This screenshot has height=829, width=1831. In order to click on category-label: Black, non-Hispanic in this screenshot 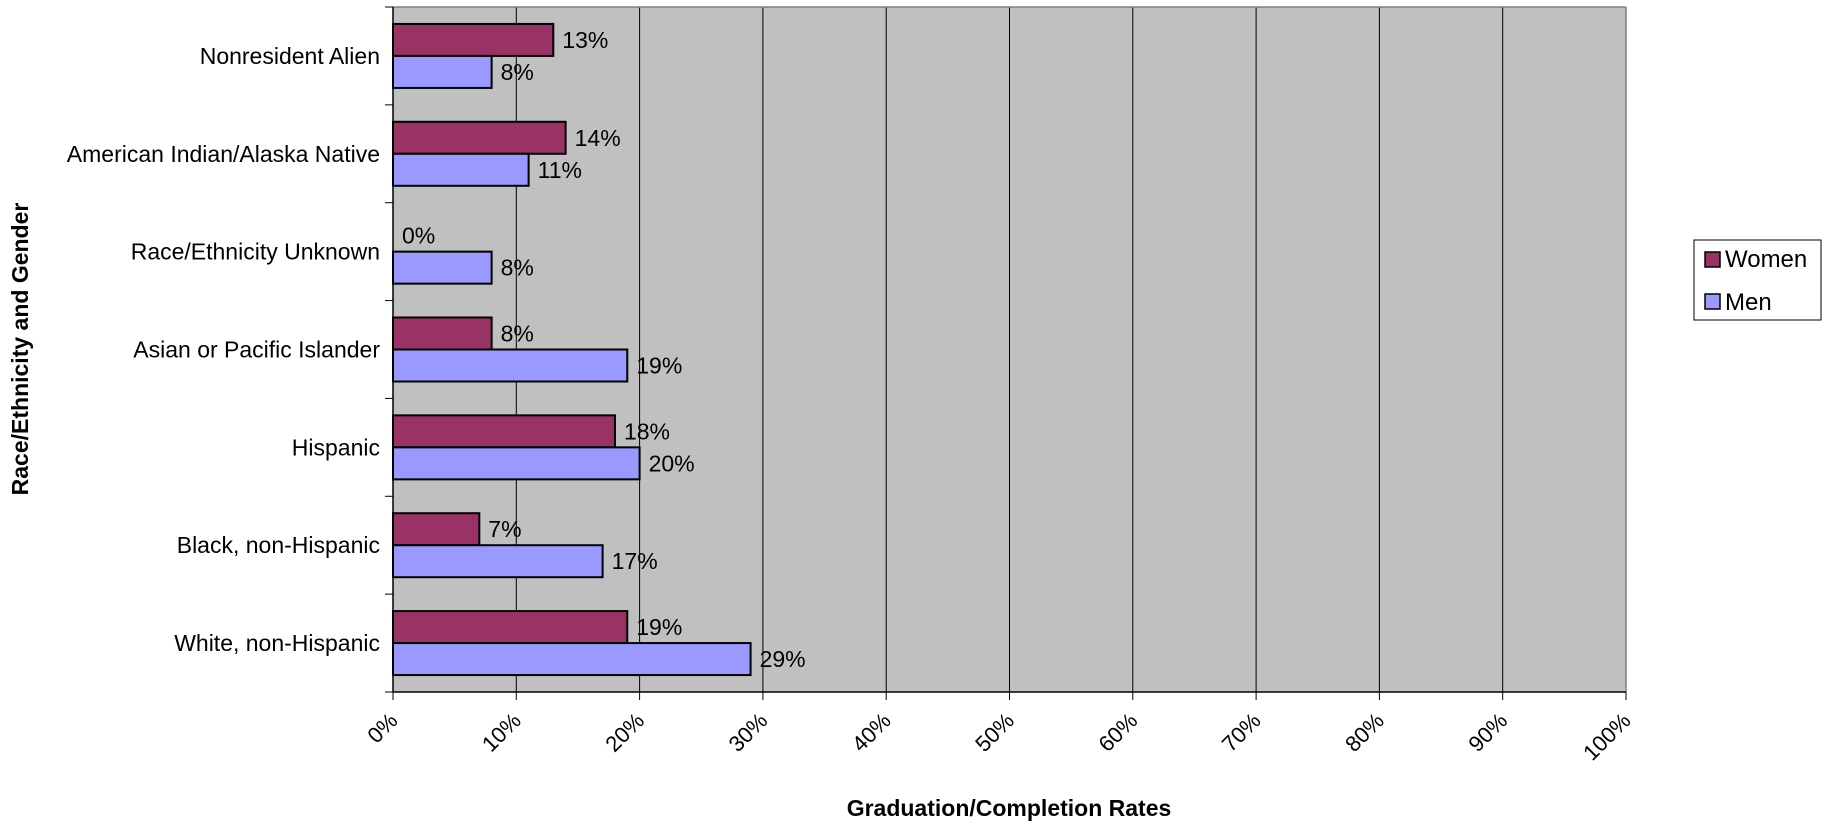, I will do `click(278, 545)`.